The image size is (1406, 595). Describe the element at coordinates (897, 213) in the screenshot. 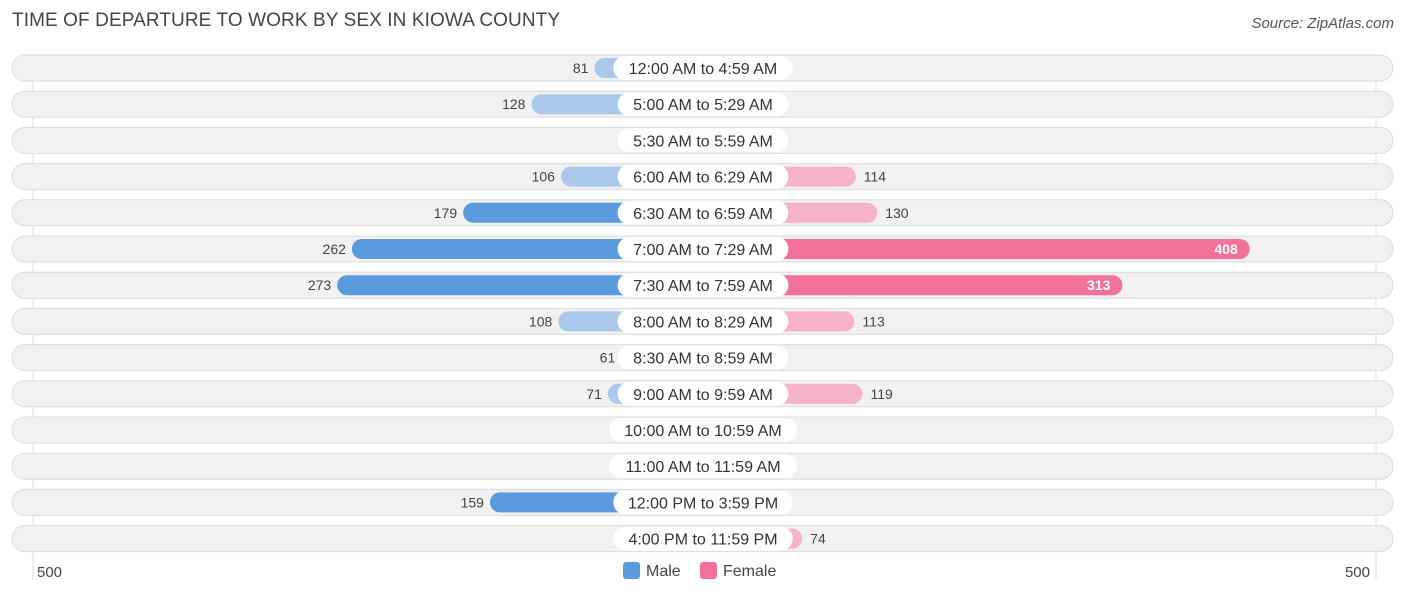

I see `female-value-label: 130` at that location.